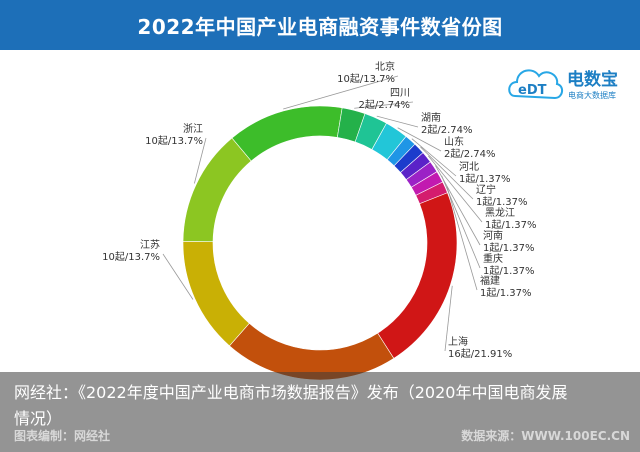  What do you see at coordinates (193, 129) in the screenshot?
I see `label-name-浙江: 浙江` at bounding box center [193, 129].